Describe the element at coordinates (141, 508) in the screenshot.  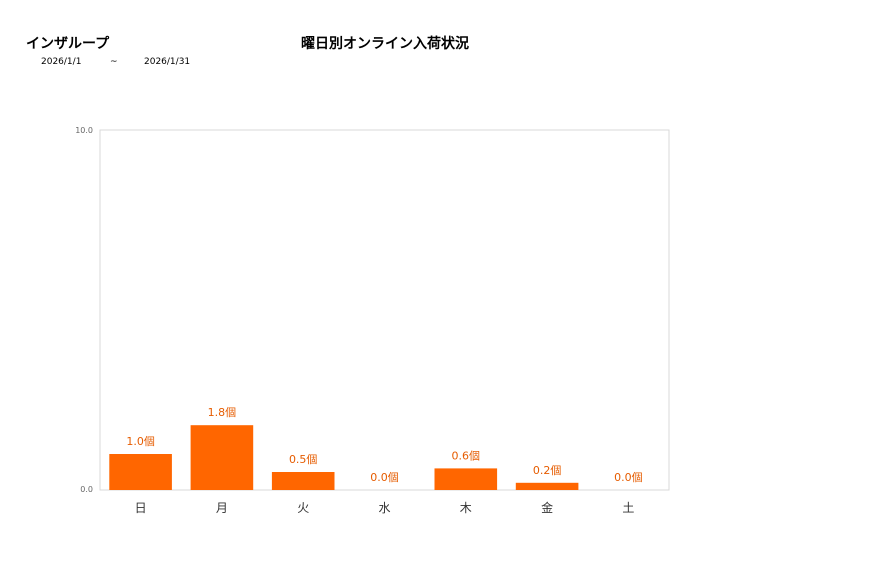
I see `category-label-0: 日` at that location.